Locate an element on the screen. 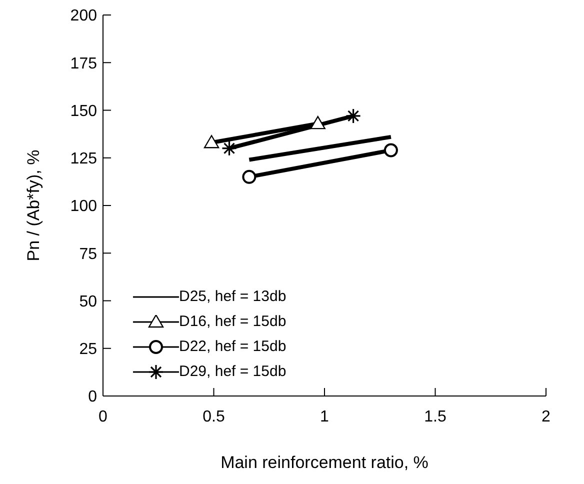  x-tick-label: 0.5 is located at coordinates (213, 417).